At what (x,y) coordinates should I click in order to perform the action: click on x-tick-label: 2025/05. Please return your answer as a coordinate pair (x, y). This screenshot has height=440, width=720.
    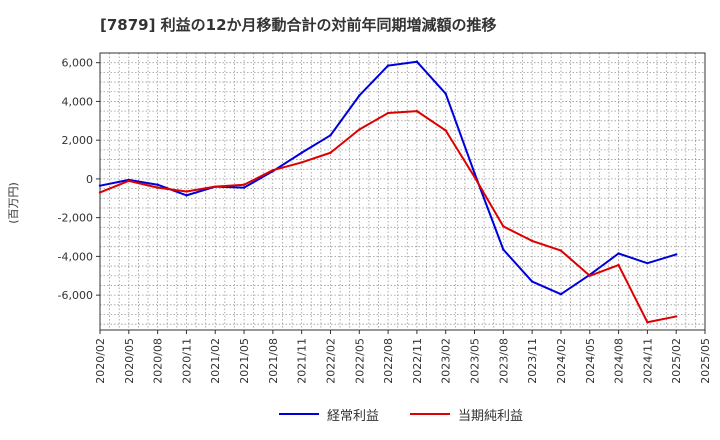
    Looking at the image, I should click on (705, 361).